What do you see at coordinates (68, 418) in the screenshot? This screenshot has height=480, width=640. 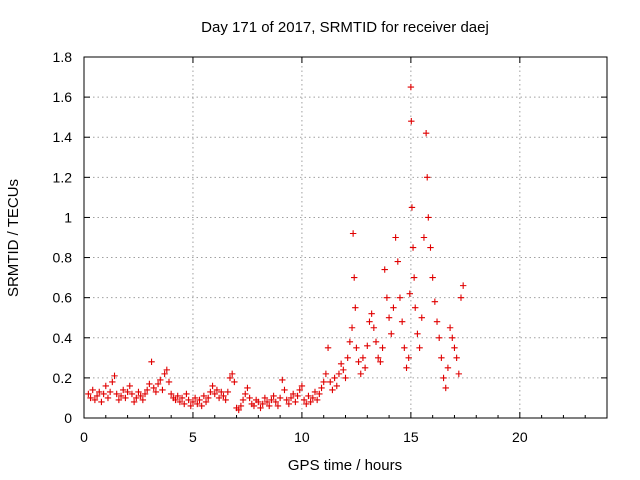 I see `y-tick-label: 0` at bounding box center [68, 418].